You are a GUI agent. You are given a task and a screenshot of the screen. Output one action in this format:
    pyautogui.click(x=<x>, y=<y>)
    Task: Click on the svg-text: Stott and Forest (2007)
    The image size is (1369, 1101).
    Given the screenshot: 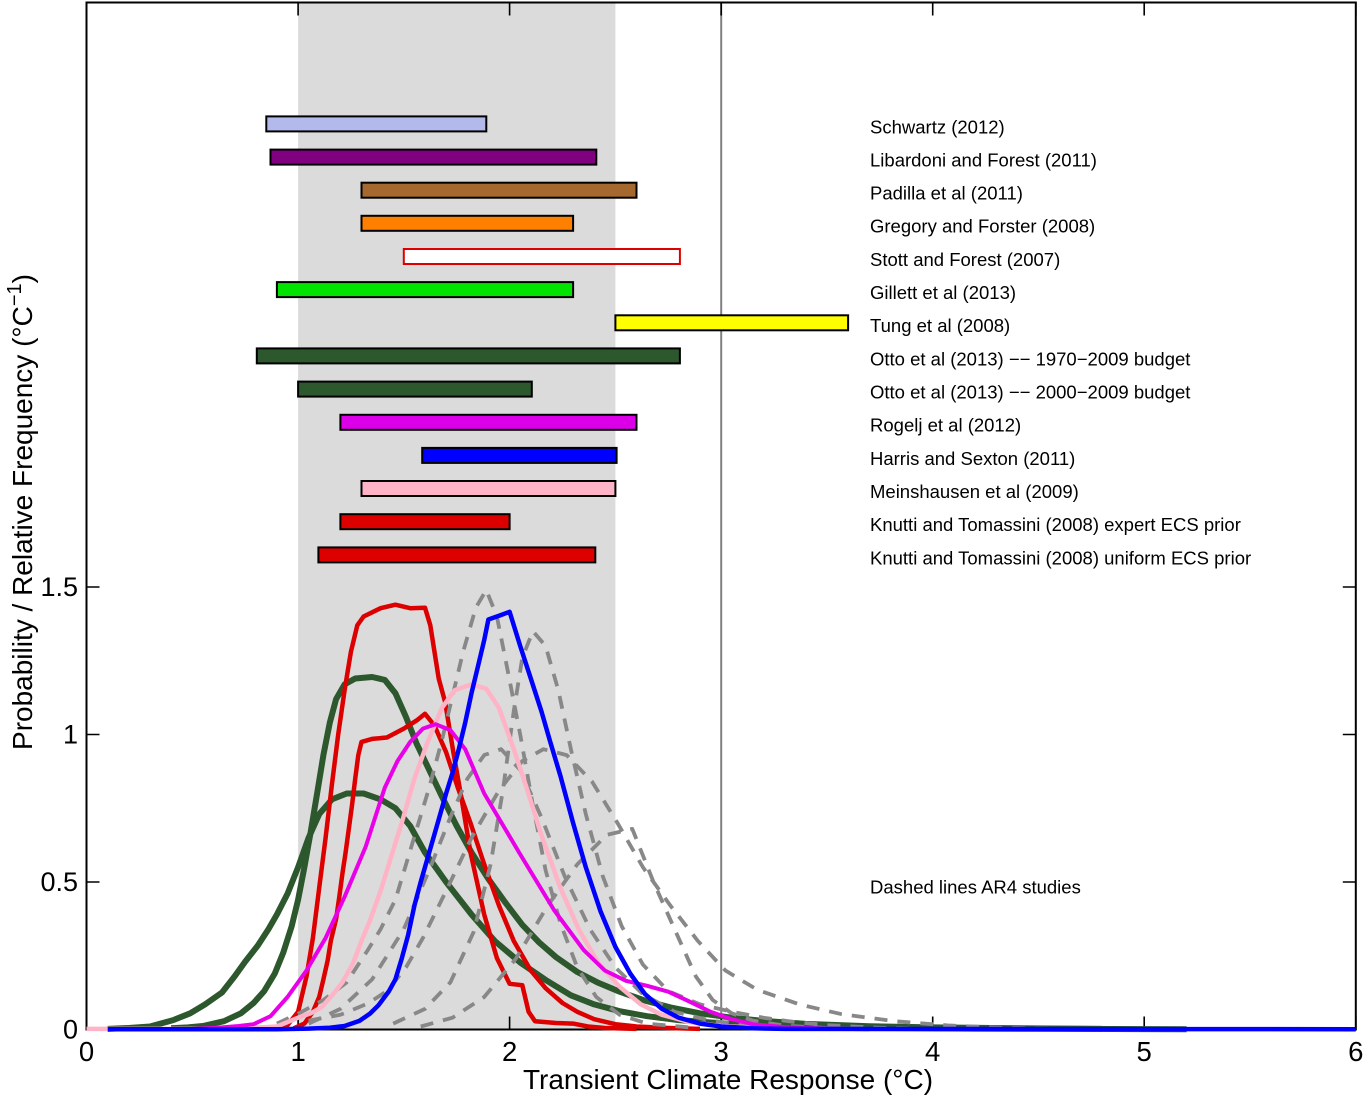 What is the action you would take?
    pyautogui.click(x=965, y=259)
    